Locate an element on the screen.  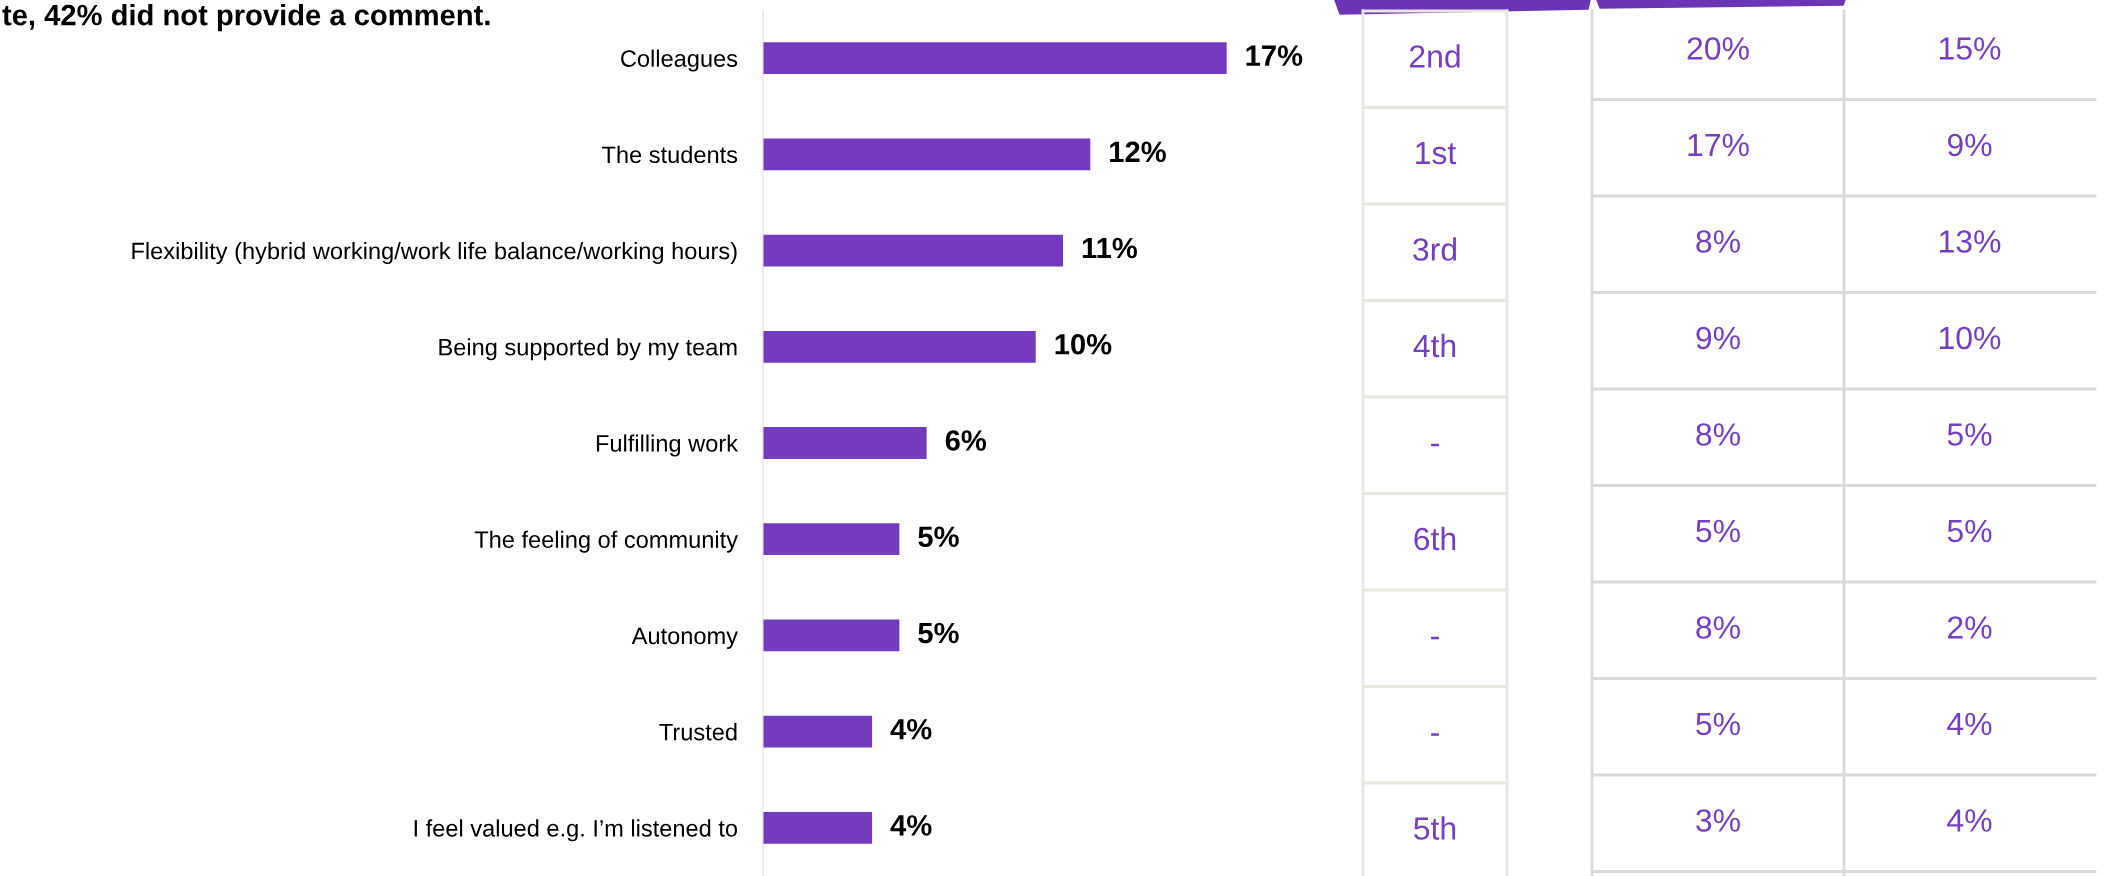
y-tick-label: The feeling of community is located at coordinates (606, 541).